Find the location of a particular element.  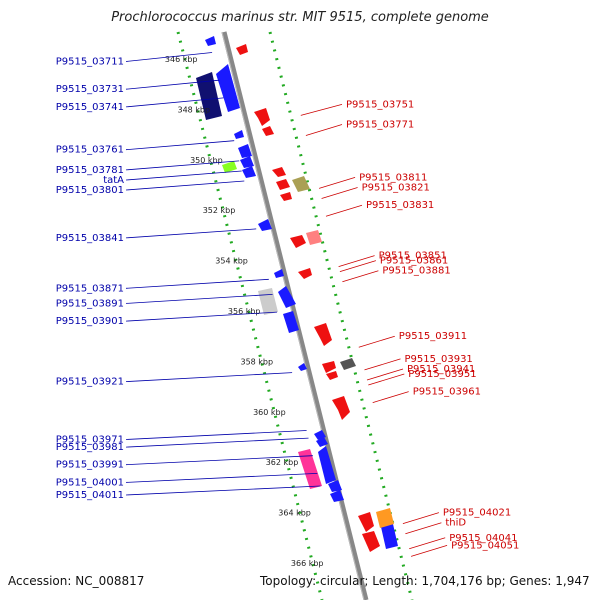

reverse-gene-label: P9515_03921 is located at coordinates (90, 382).